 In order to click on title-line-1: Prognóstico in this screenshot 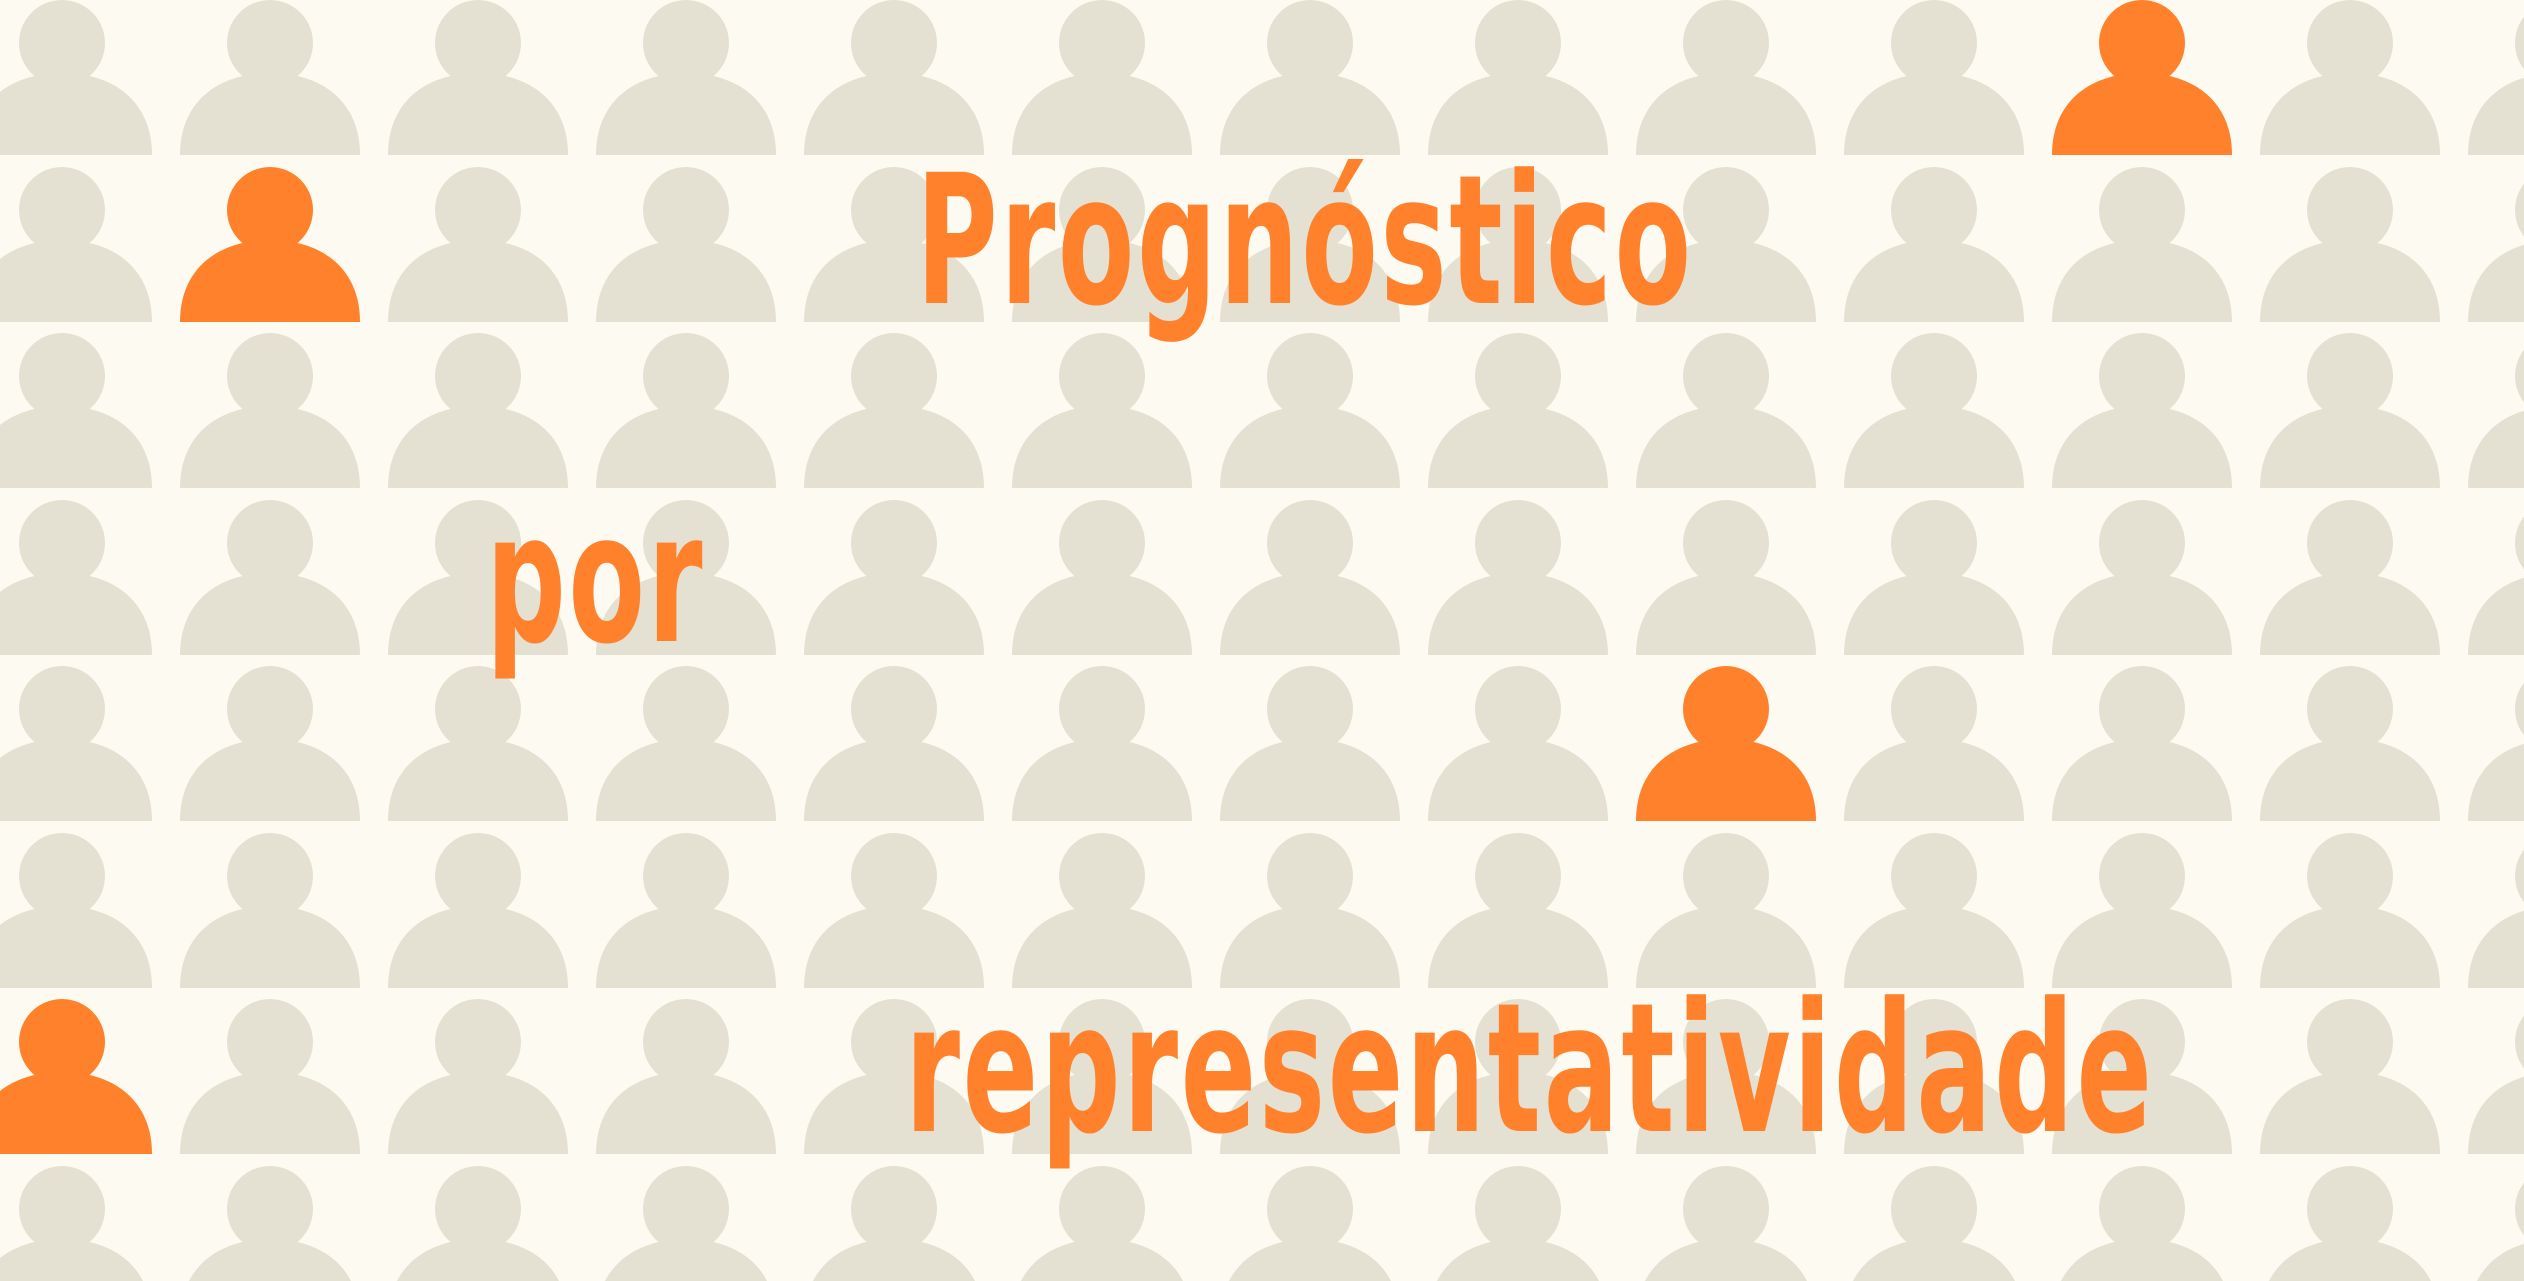, I will do `click(1305, 241)`.